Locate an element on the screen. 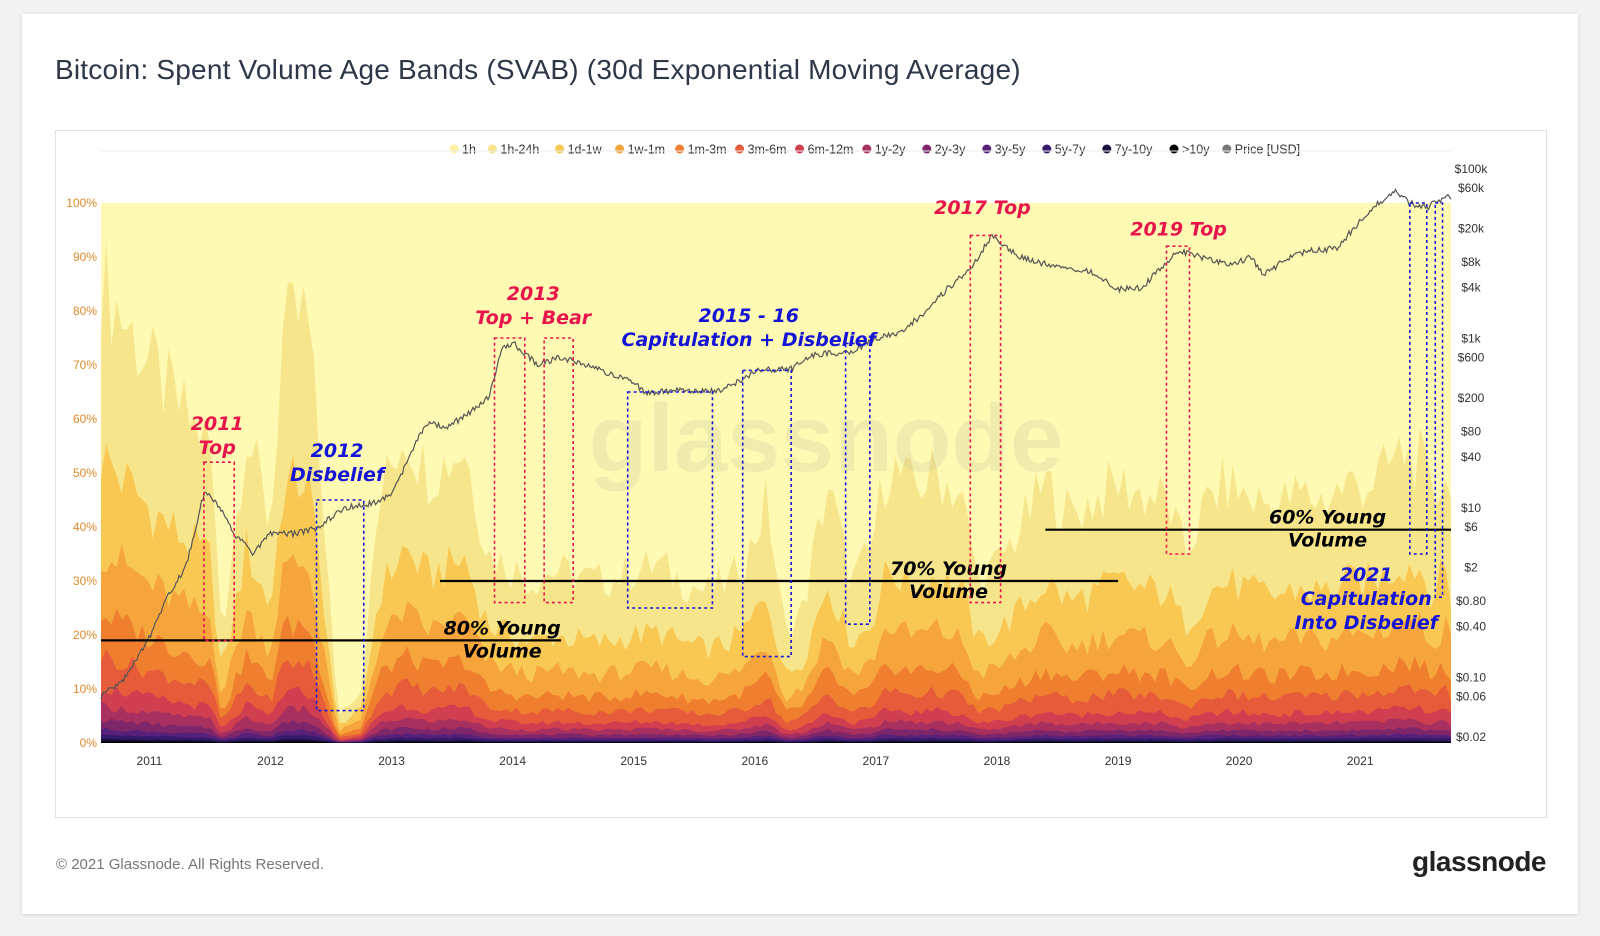 This screenshot has width=1600, height=936. annotation-label: 2012 is located at coordinates (337, 451).